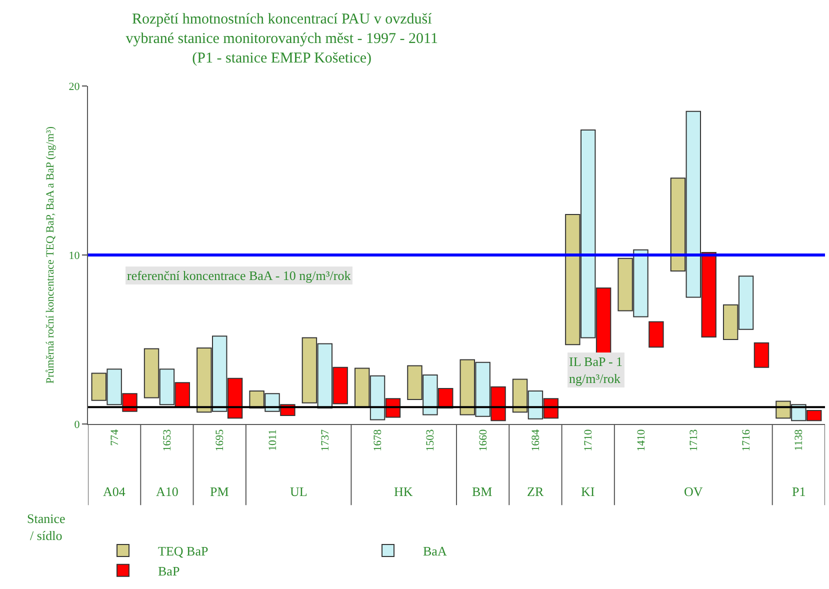  What do you see at coordinates (169, 570) in the screenshot?
I see `legend-label: BaP` at bounding box center [169, 570].